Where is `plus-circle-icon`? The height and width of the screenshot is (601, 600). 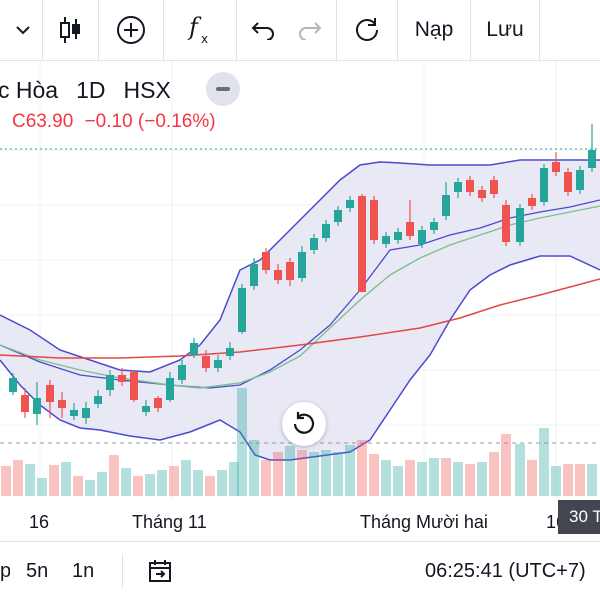
plus-circle-icon is located at coordinates (131, 30).